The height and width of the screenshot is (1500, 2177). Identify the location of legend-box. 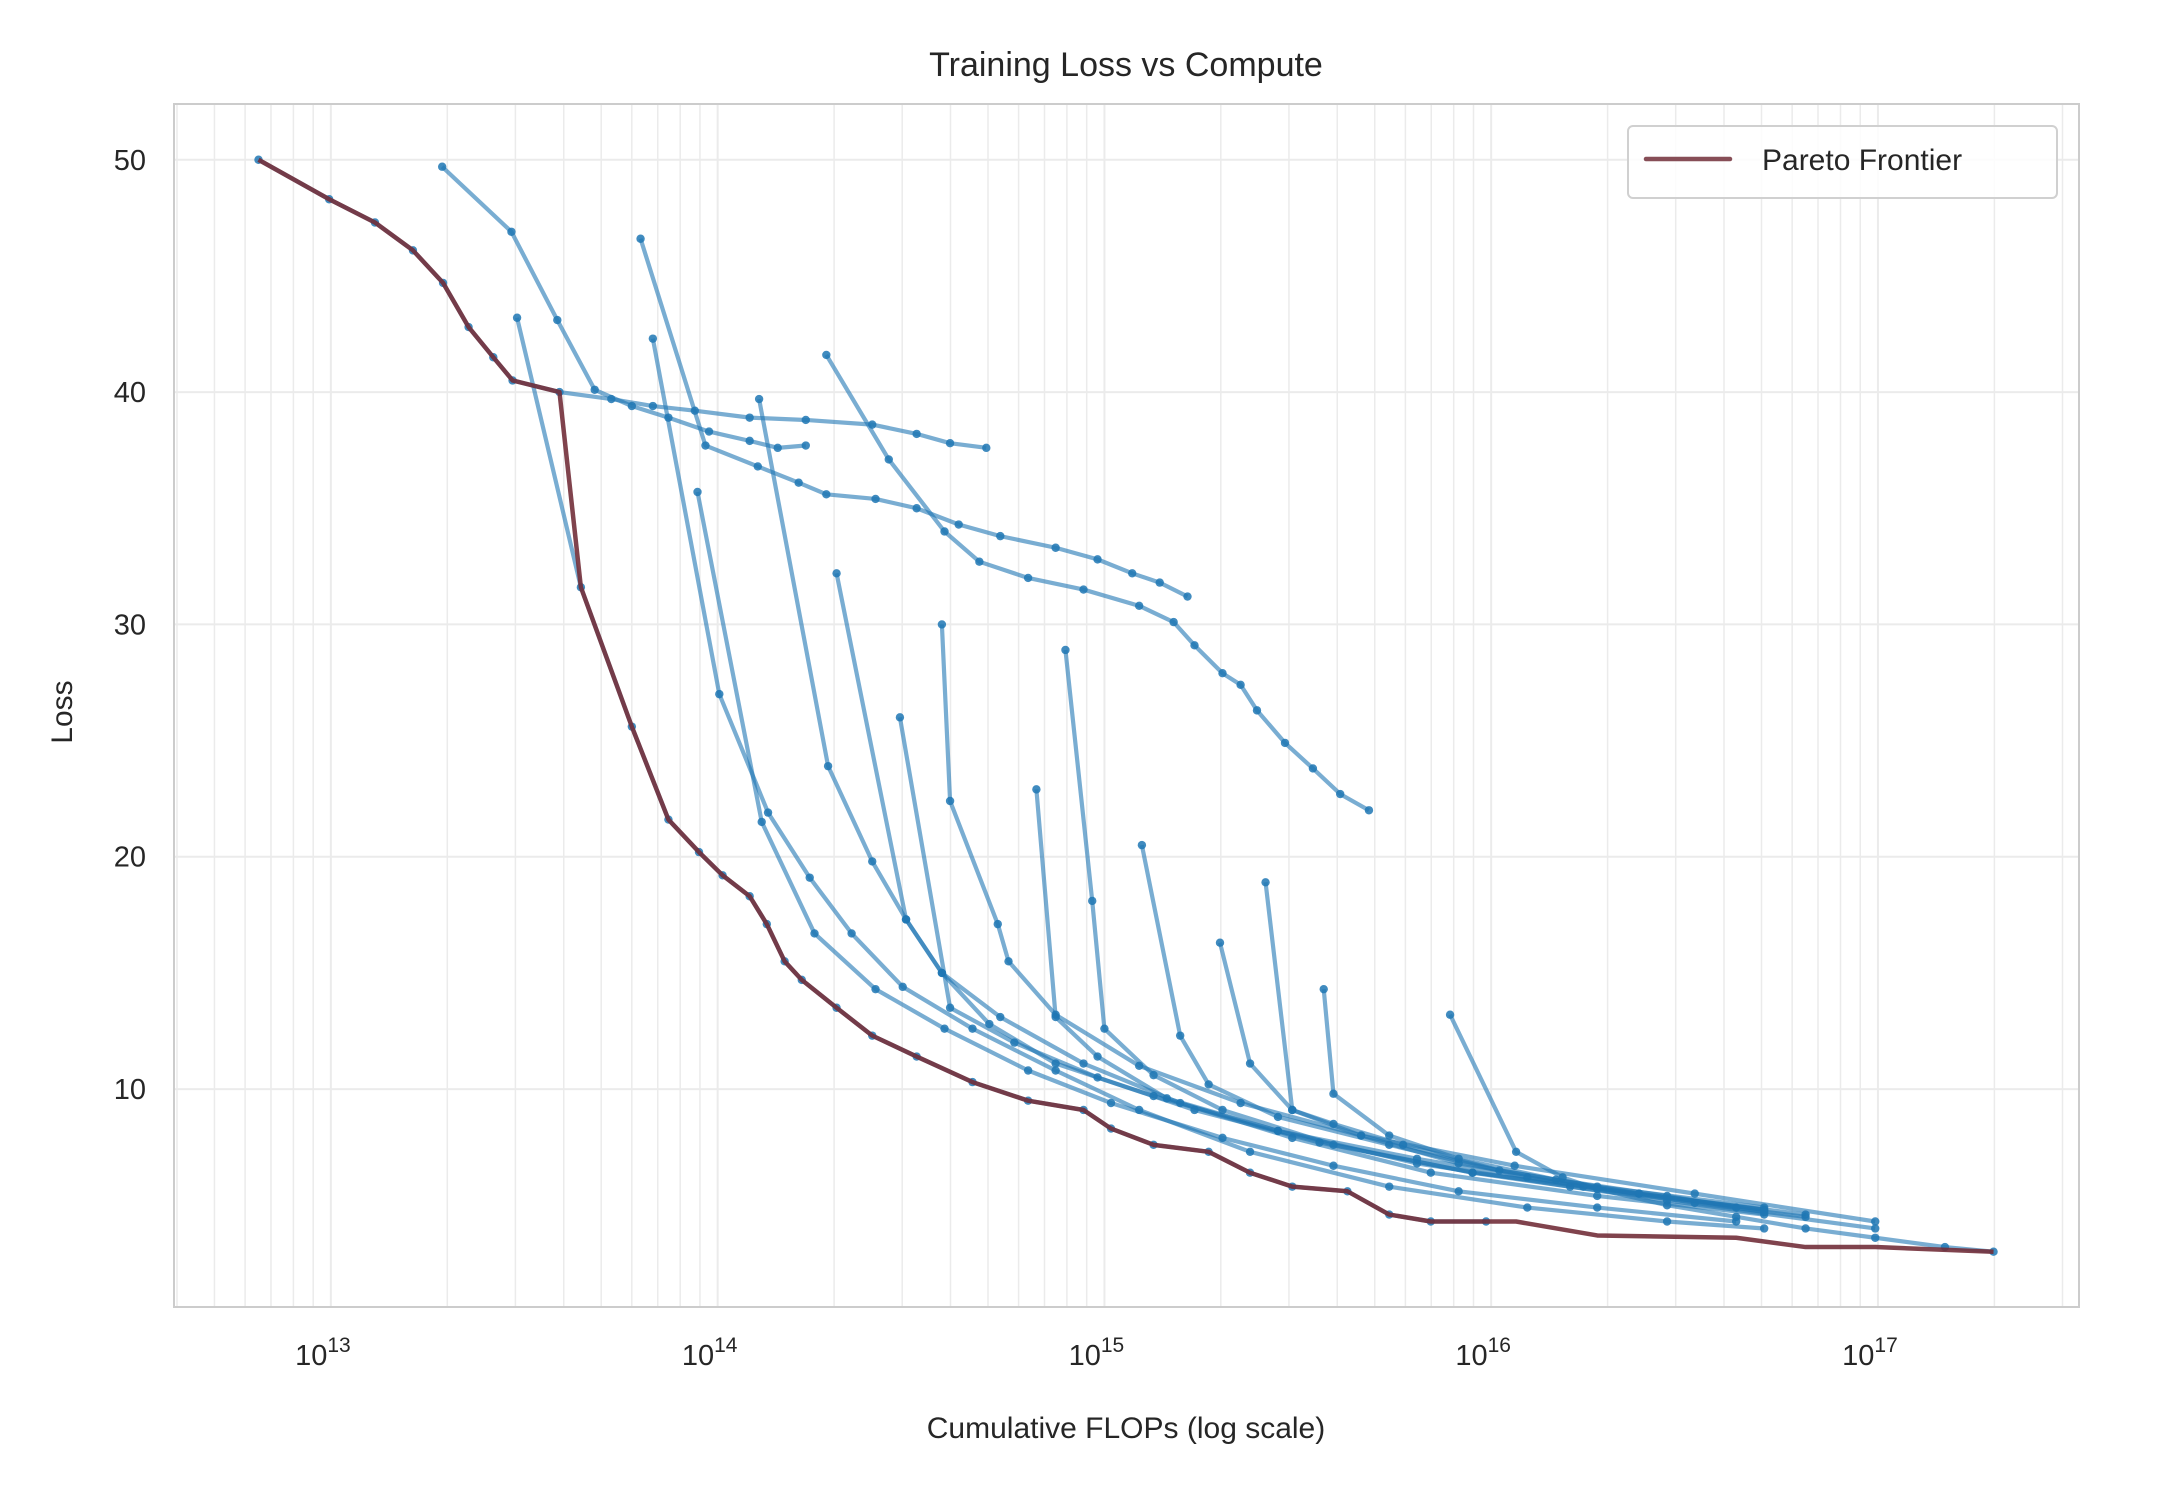
(1842, 162).